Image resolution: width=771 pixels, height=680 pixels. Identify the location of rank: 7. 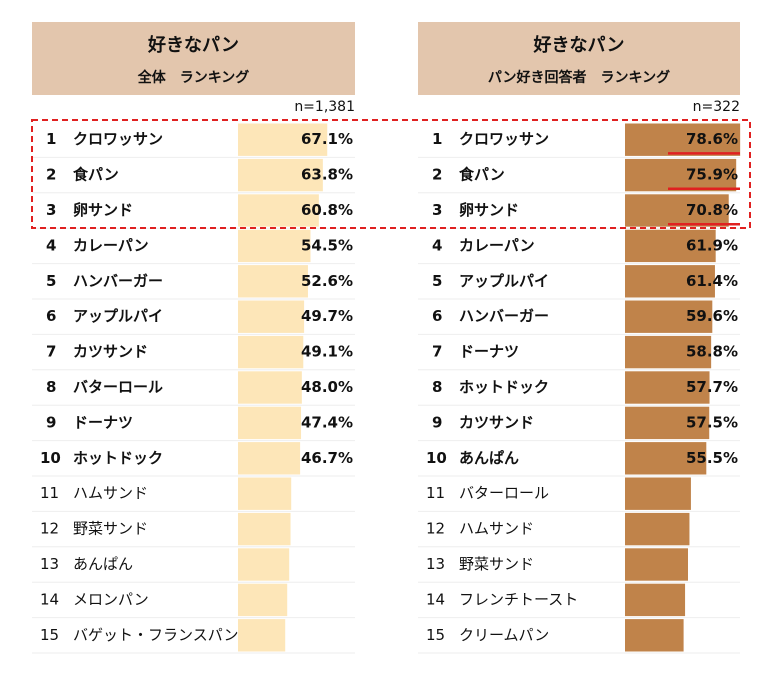
(437, 352).